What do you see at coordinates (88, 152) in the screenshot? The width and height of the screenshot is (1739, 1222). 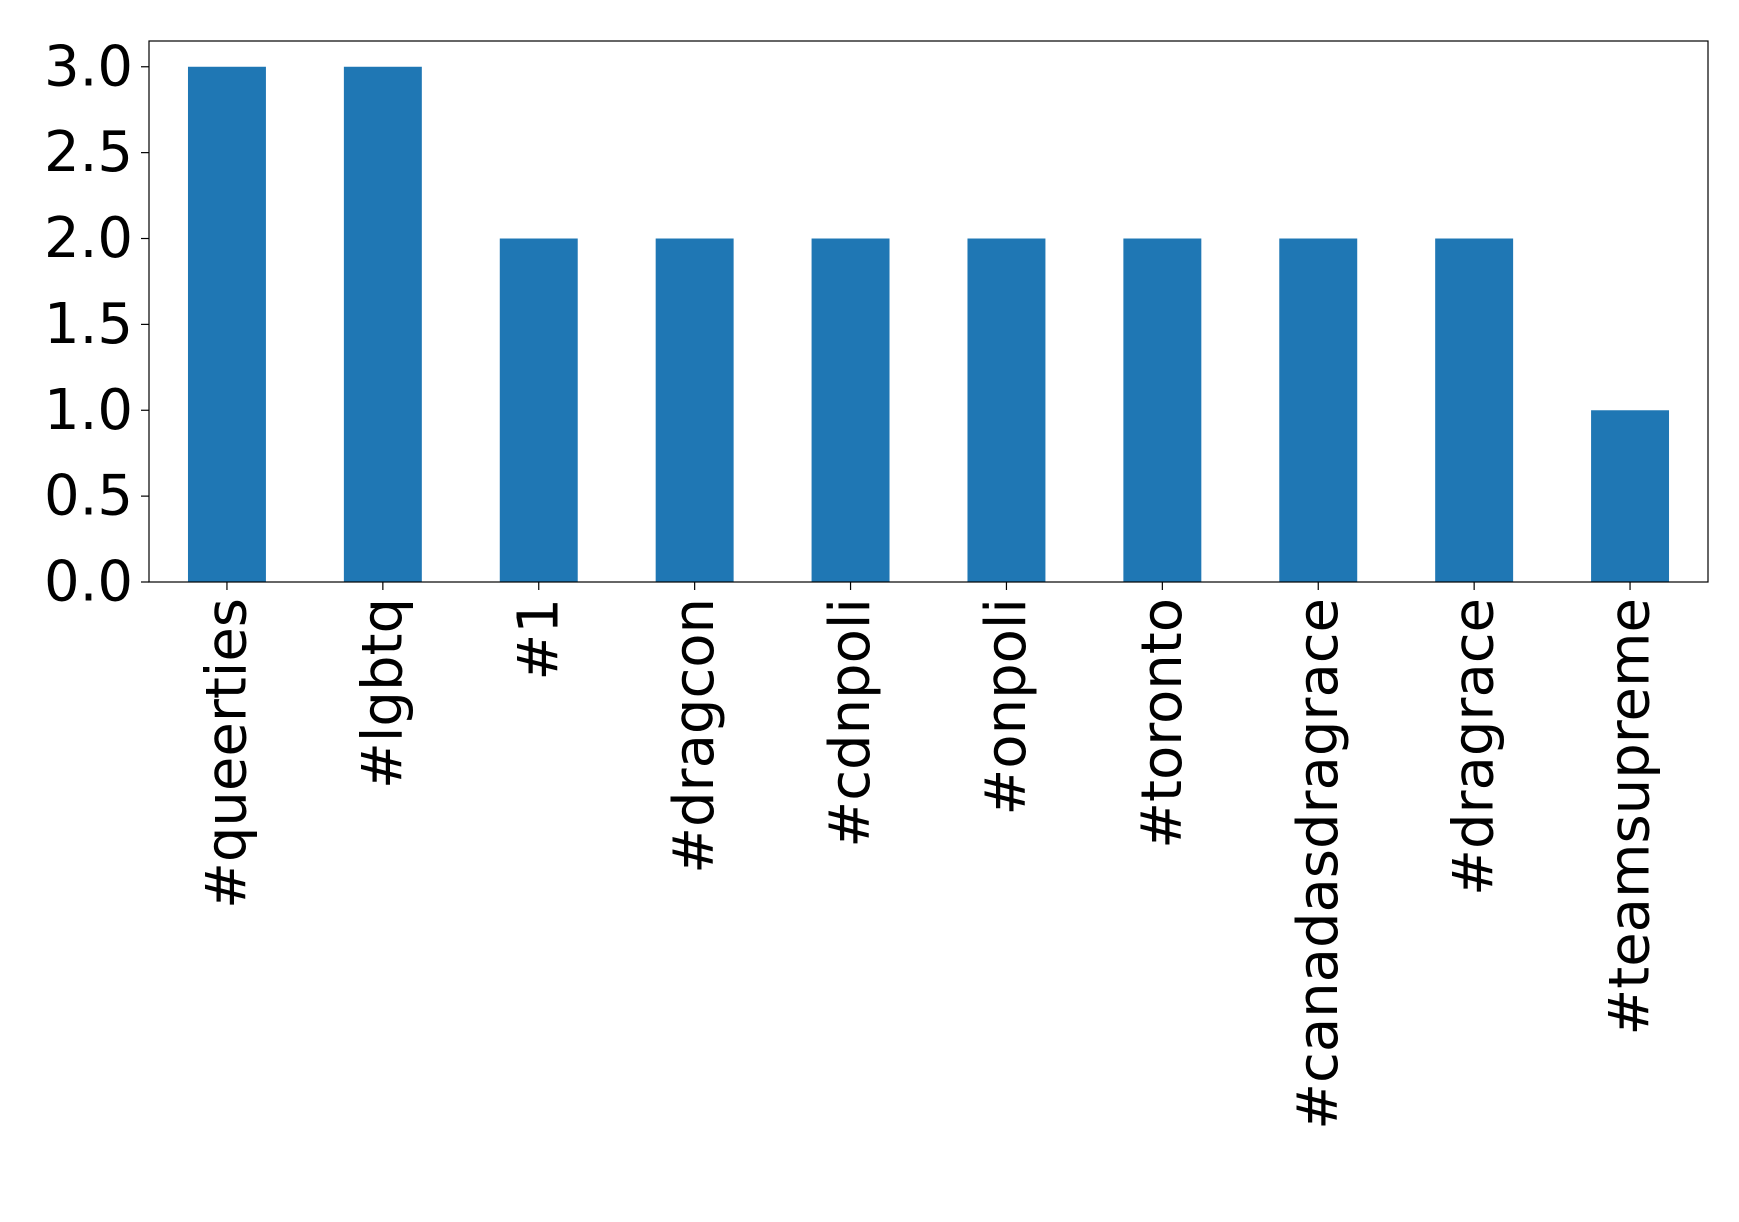 I see `y-tick-label: 2.5` at bounding box center [88, 152].